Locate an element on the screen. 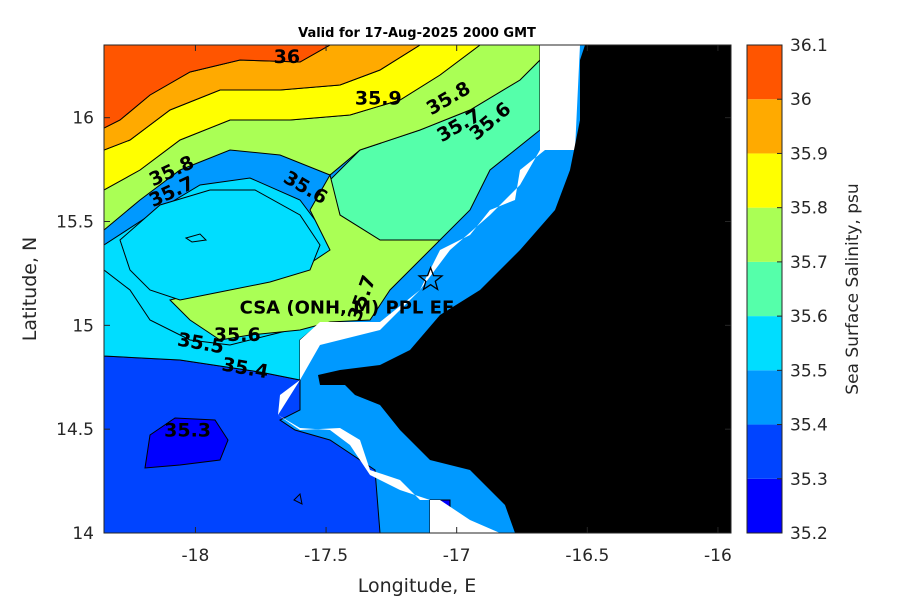  colorbar-tick-label: 35.3 is located at coordinates (809, 480).